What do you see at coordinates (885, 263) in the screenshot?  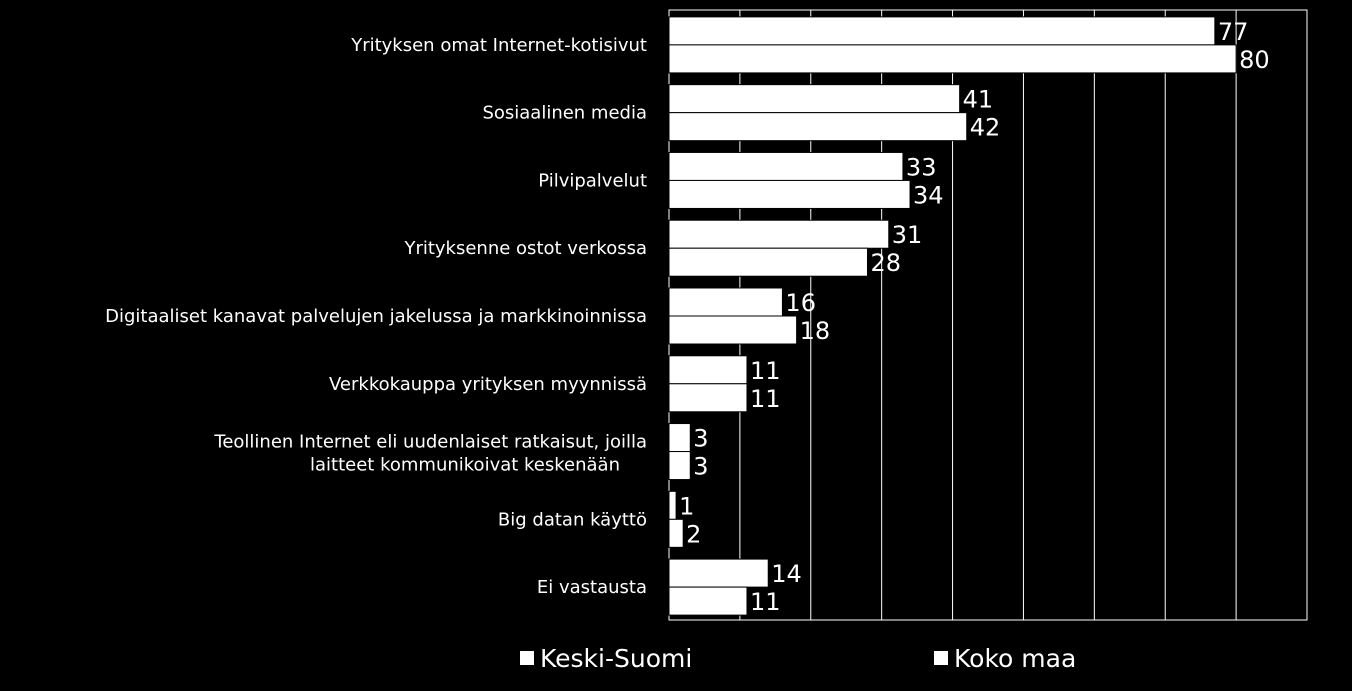 I see `value-label-koko-maa-3: 28` at bounding box center [885, 263].